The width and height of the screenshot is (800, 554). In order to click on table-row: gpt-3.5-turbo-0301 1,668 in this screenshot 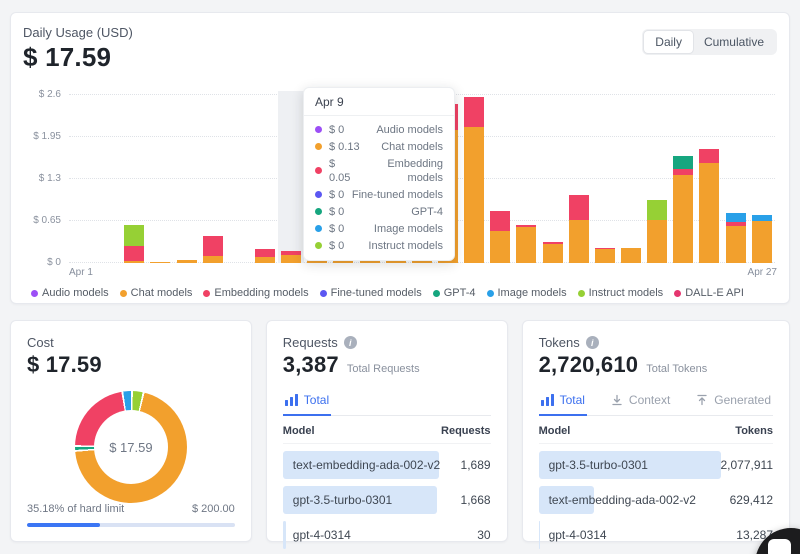, I will do `click(386, 500)`.